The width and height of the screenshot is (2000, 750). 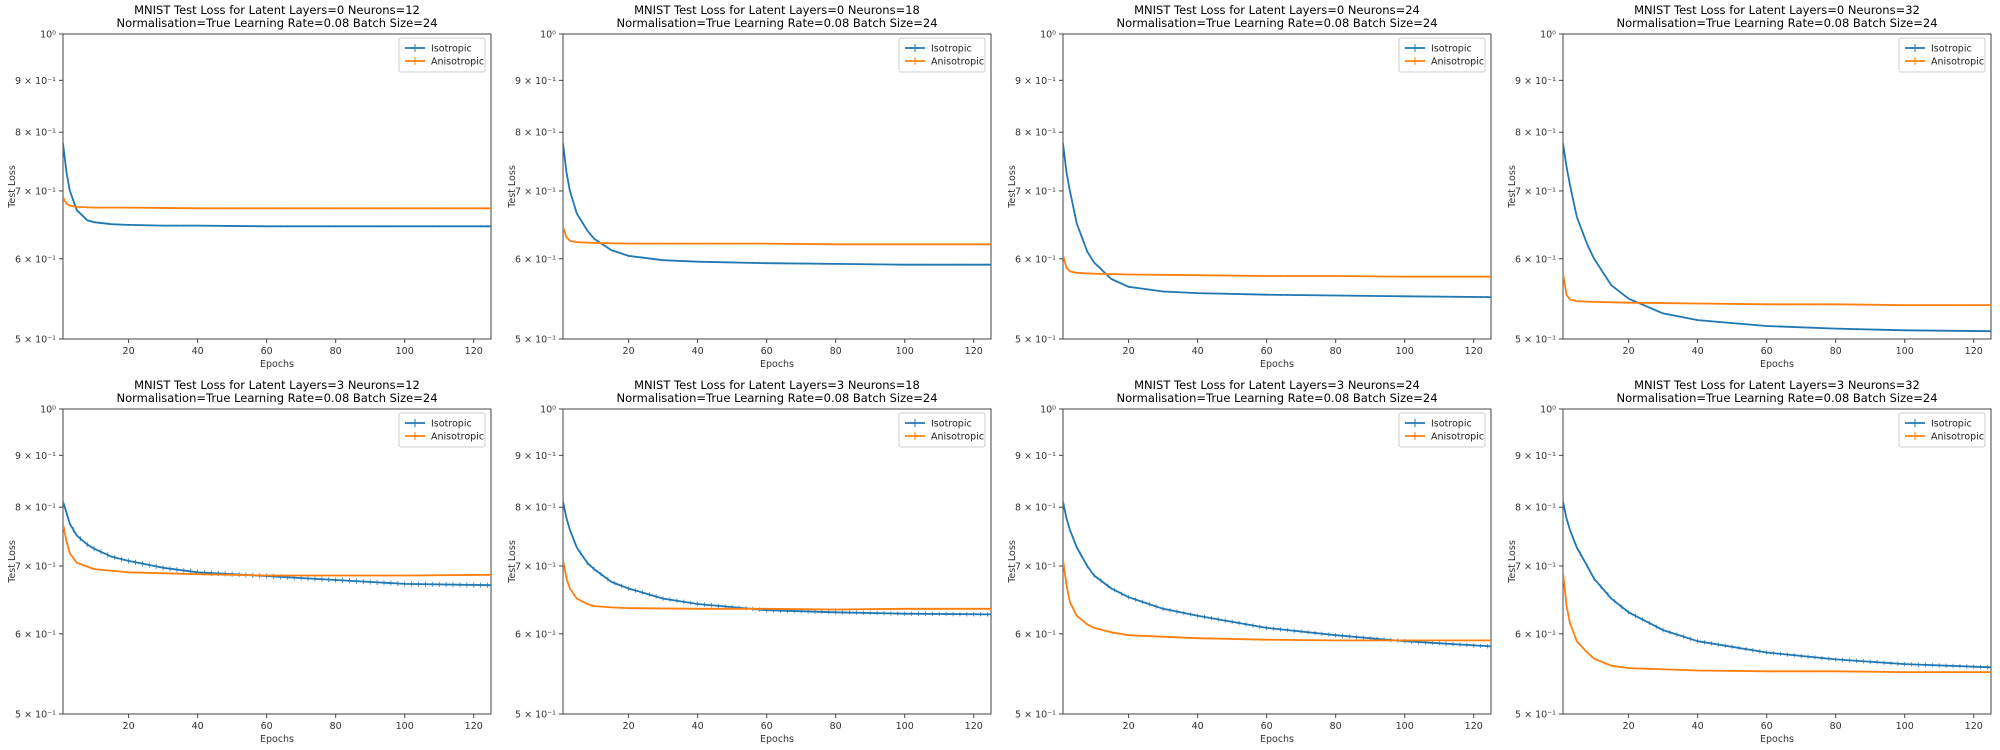 What do you see at coordinates (1698, 351) in the screenshot?
I see `x-tick-label: 40` at bounding box center [1698, 351].